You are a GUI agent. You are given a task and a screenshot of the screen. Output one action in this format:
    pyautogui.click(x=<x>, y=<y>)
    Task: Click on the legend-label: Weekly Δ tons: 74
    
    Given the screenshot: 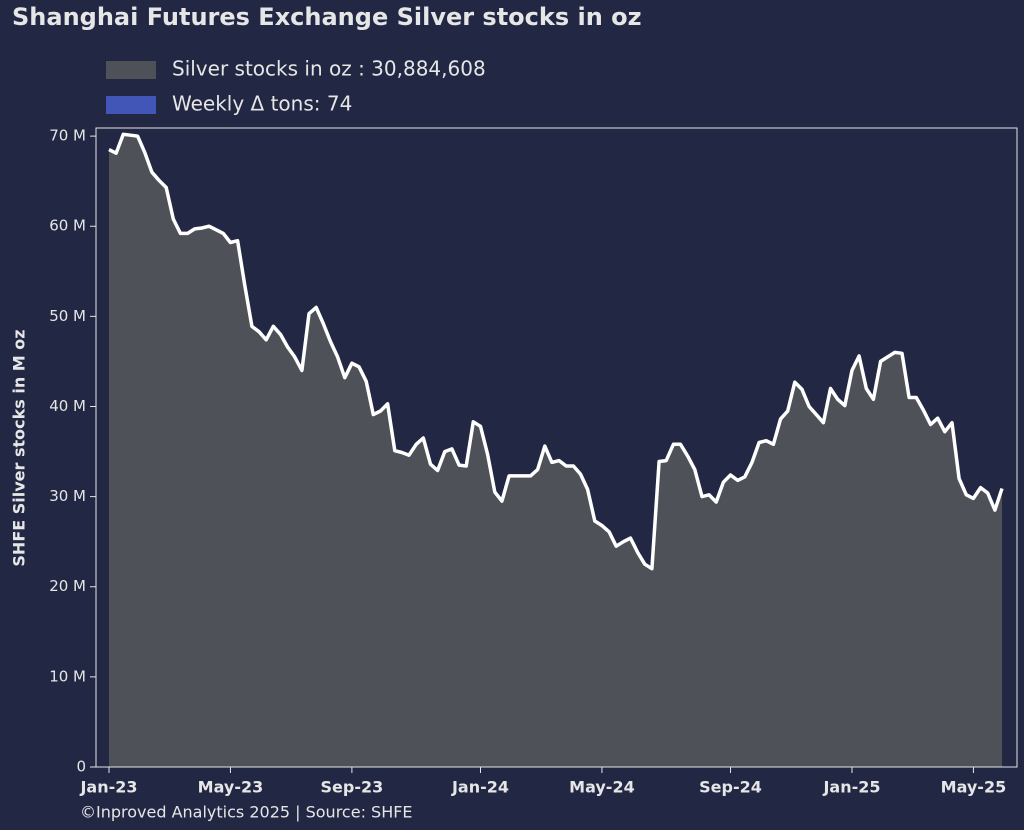 What is the action you would take?
    pyautogui.click(x=262, y=104)
    